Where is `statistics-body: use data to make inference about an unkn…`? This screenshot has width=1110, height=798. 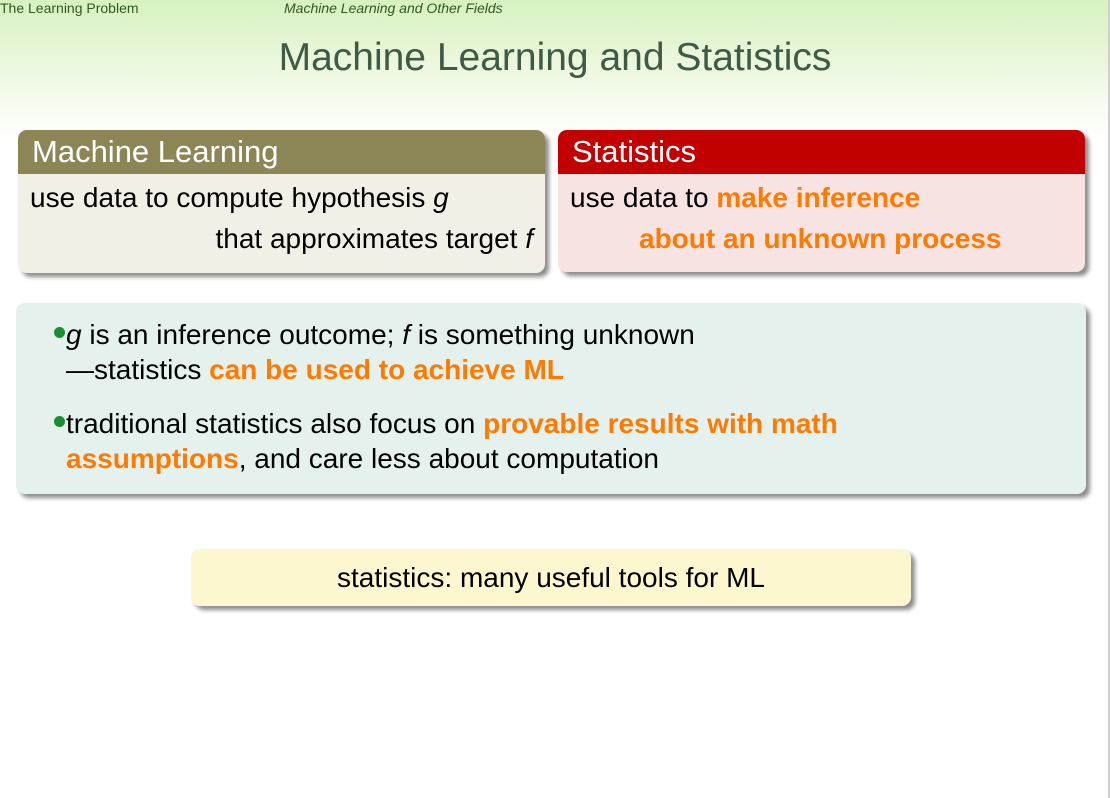 statistics-body: use data to make inference about an unkn… is located at coordinates (821, 216).